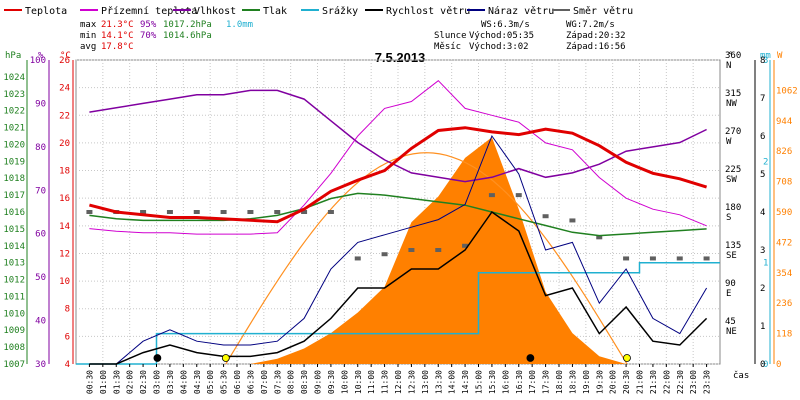 The height and width of the screenshot is (400, 800). I want to click on tick-solar: 826, so click(784, 152).